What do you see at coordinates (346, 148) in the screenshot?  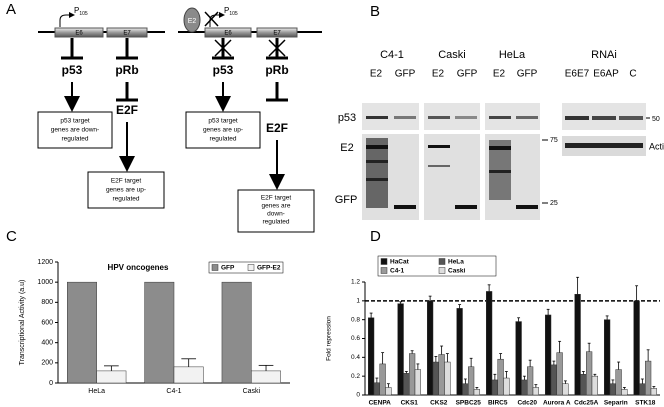 I see `row-label: E2` at bounding box center [346, 148].